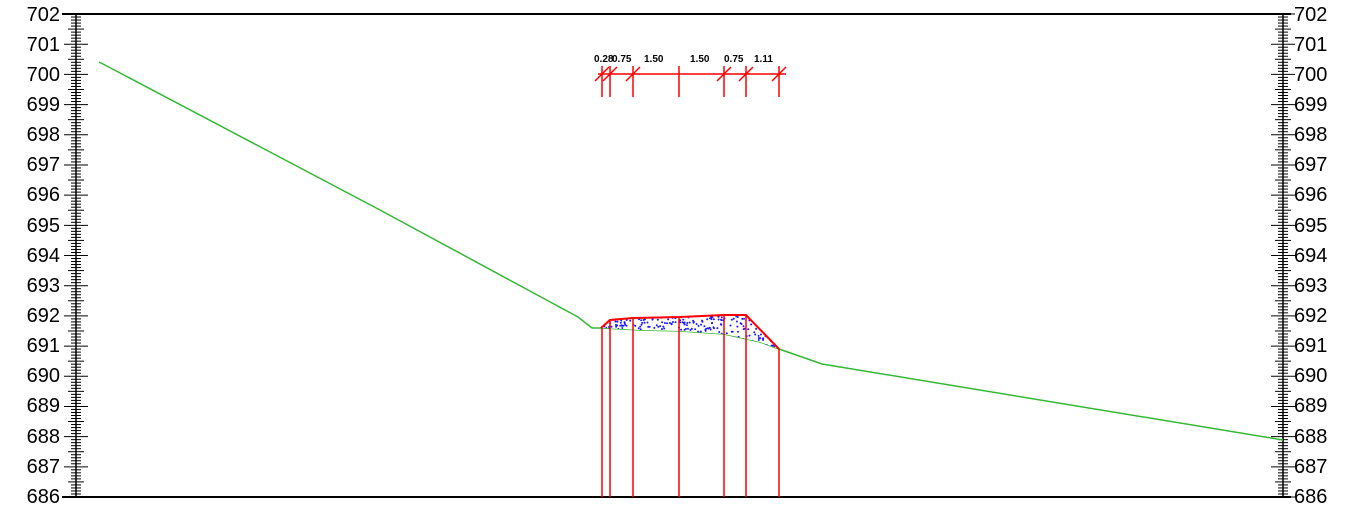 The image size is (1350, 518). I want to click on left-label-695: 695, so click(43, 226).